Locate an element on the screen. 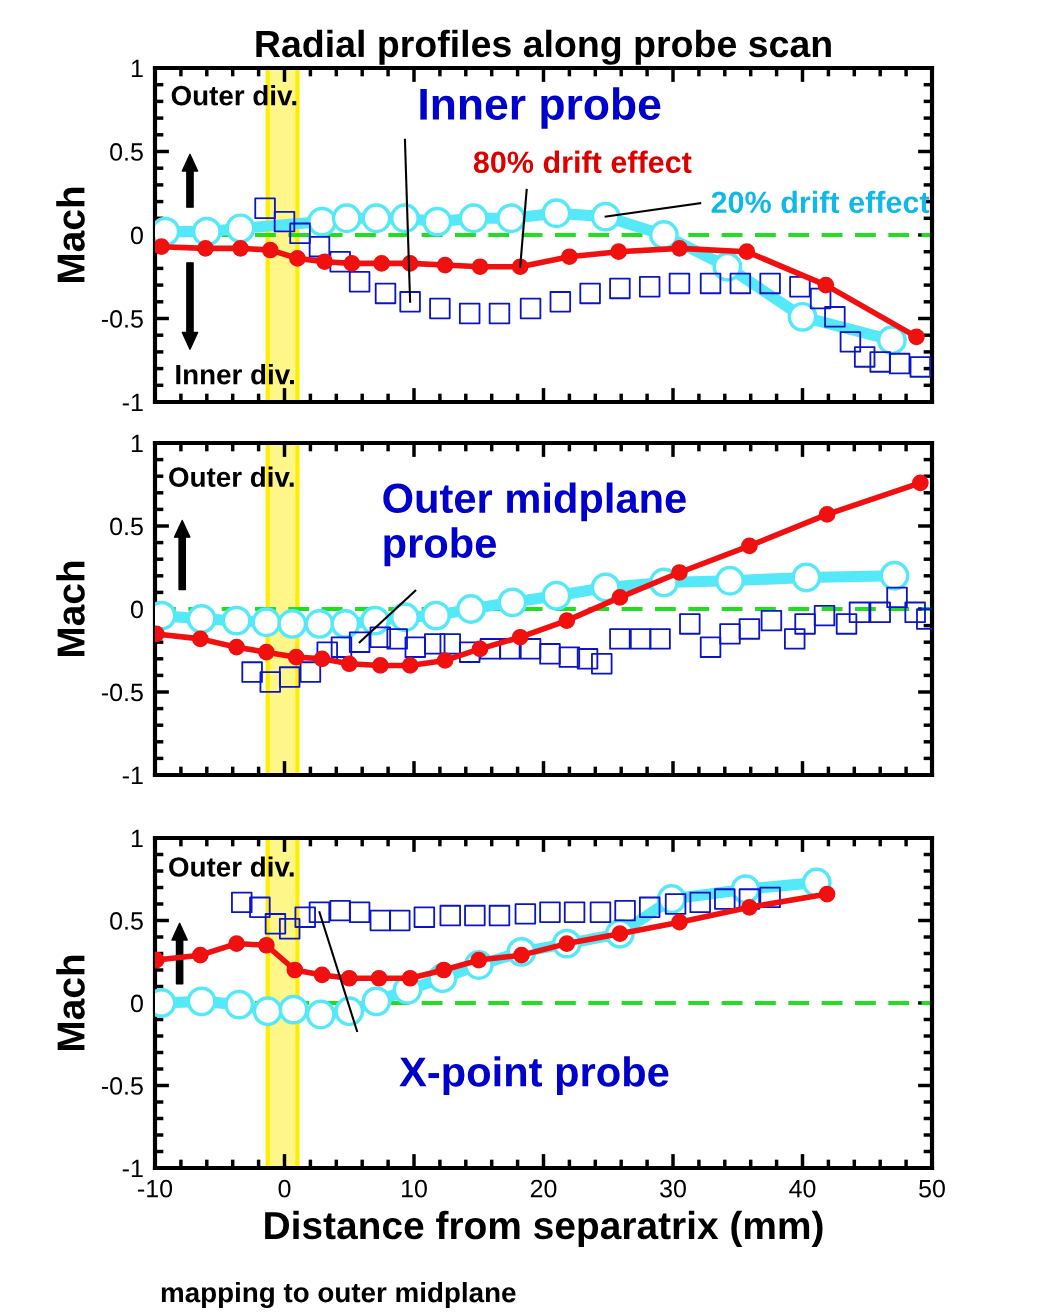 The image size is (1045, 1316). series-label: Outer midplane probe is located at coordinates (534, 524).